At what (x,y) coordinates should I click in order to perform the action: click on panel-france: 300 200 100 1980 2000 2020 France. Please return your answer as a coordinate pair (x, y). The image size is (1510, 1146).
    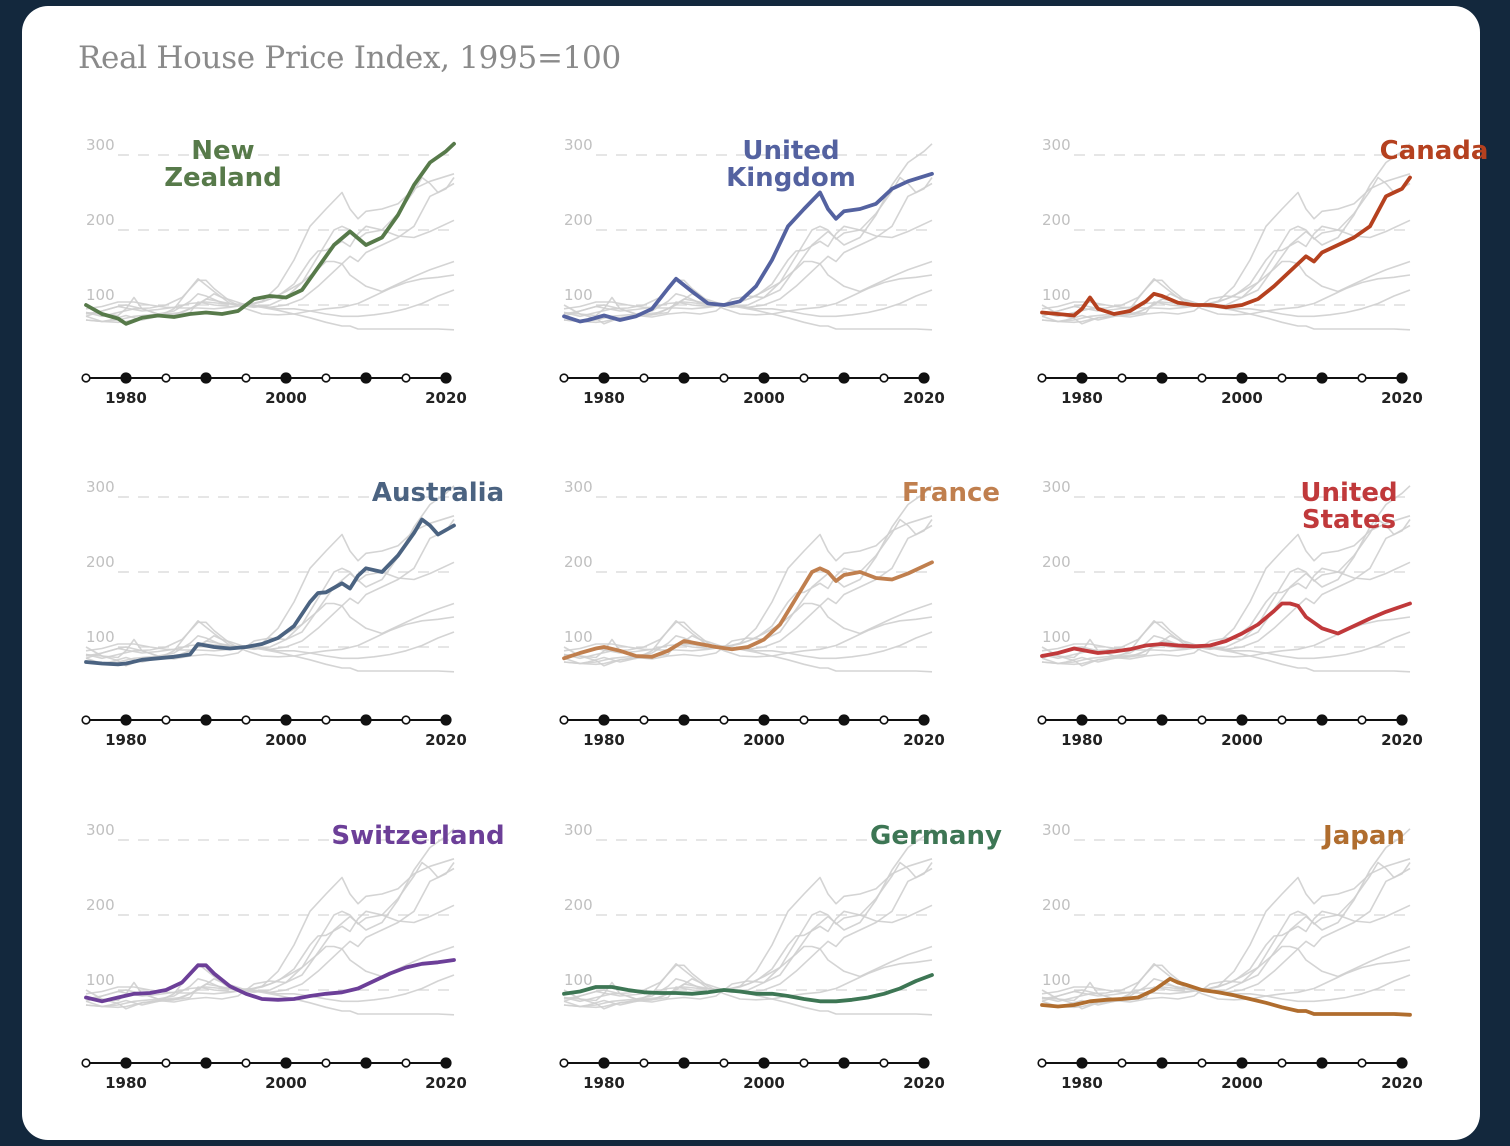
    Looking at the image, I should click on (778, 625).